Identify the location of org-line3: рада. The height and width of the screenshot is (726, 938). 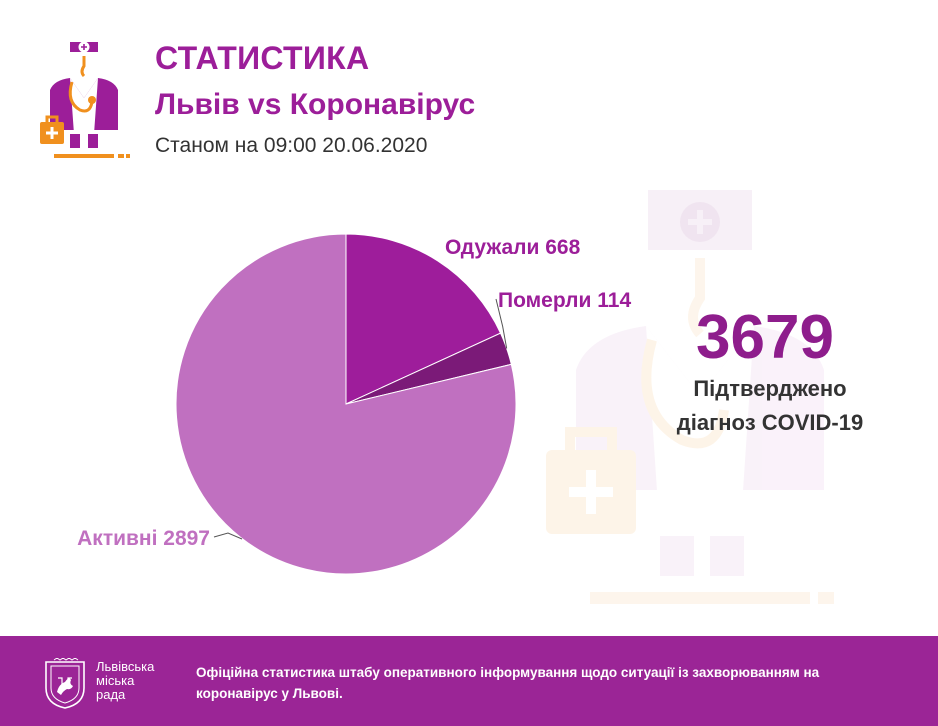
(111, 694).